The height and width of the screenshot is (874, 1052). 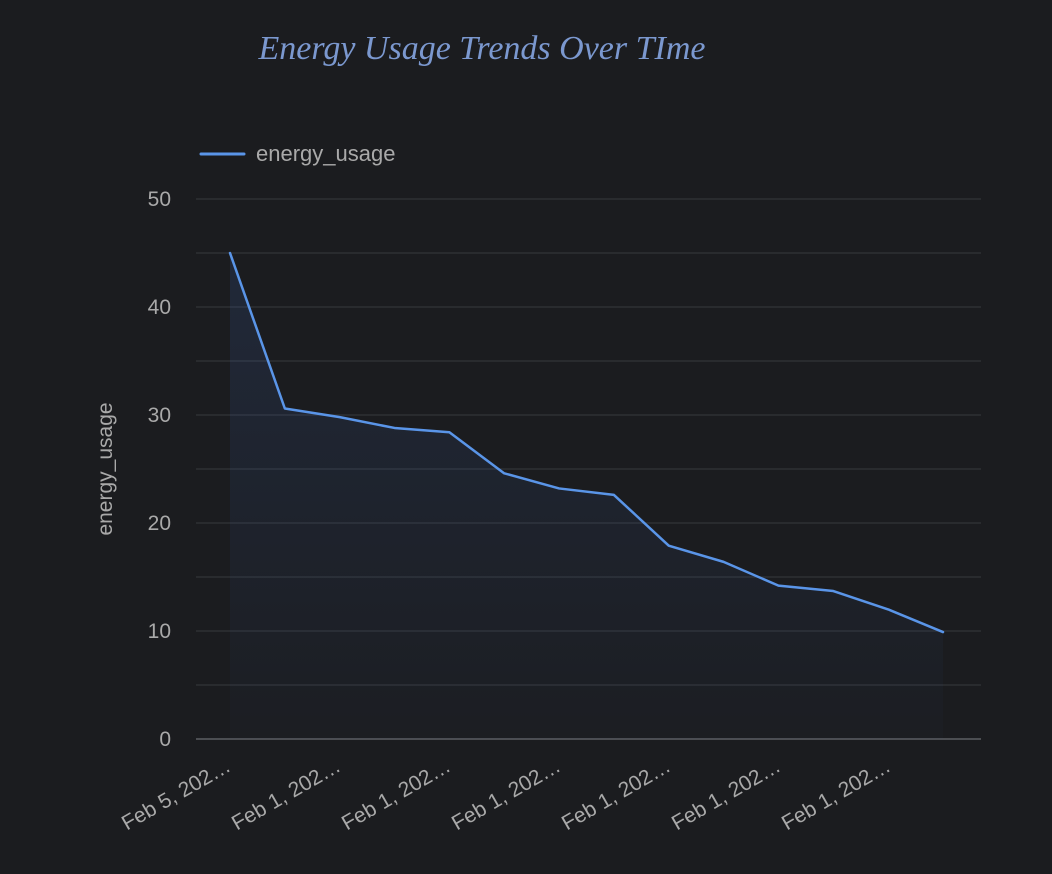 What do you see at coordinates (159, 199) in the screenshot?
I see `y-tick-label: 50` at bounding box center [159, 199].